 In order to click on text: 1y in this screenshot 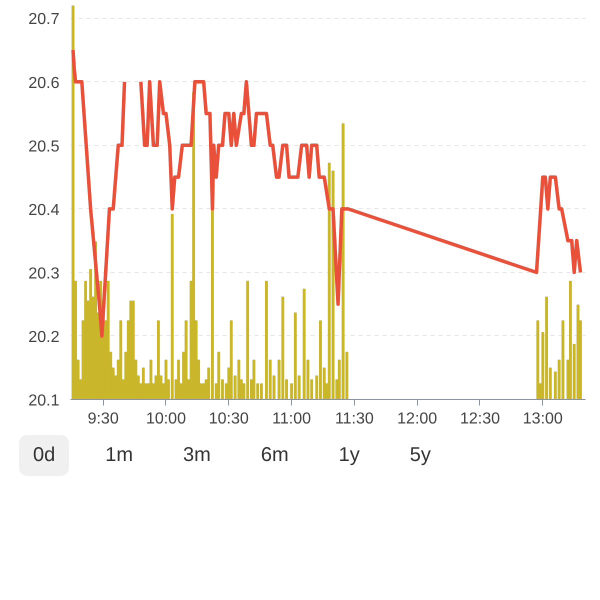, I will do `click(349, 455)`.